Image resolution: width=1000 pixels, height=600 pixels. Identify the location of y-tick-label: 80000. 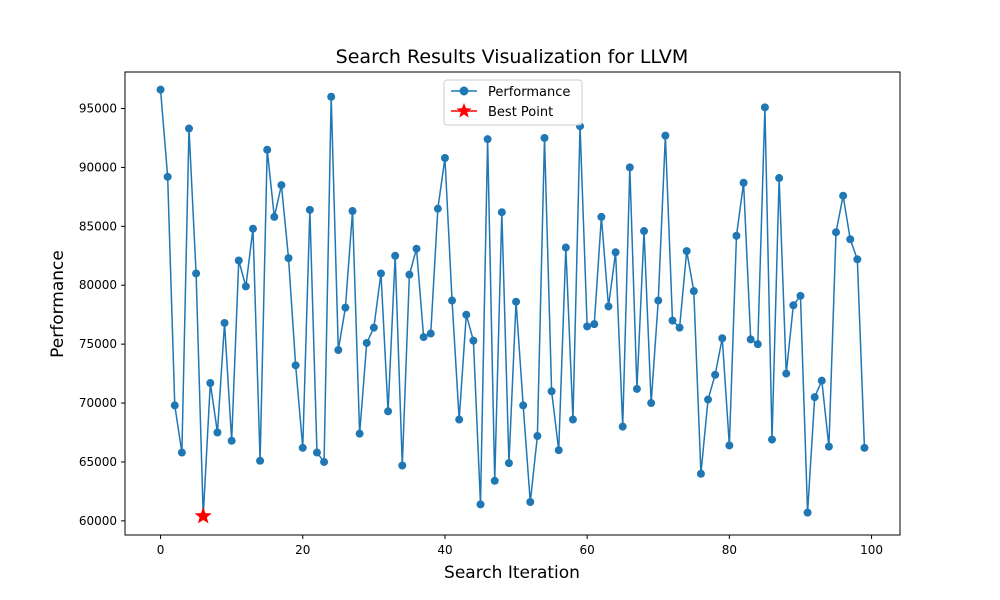
(98, 285).